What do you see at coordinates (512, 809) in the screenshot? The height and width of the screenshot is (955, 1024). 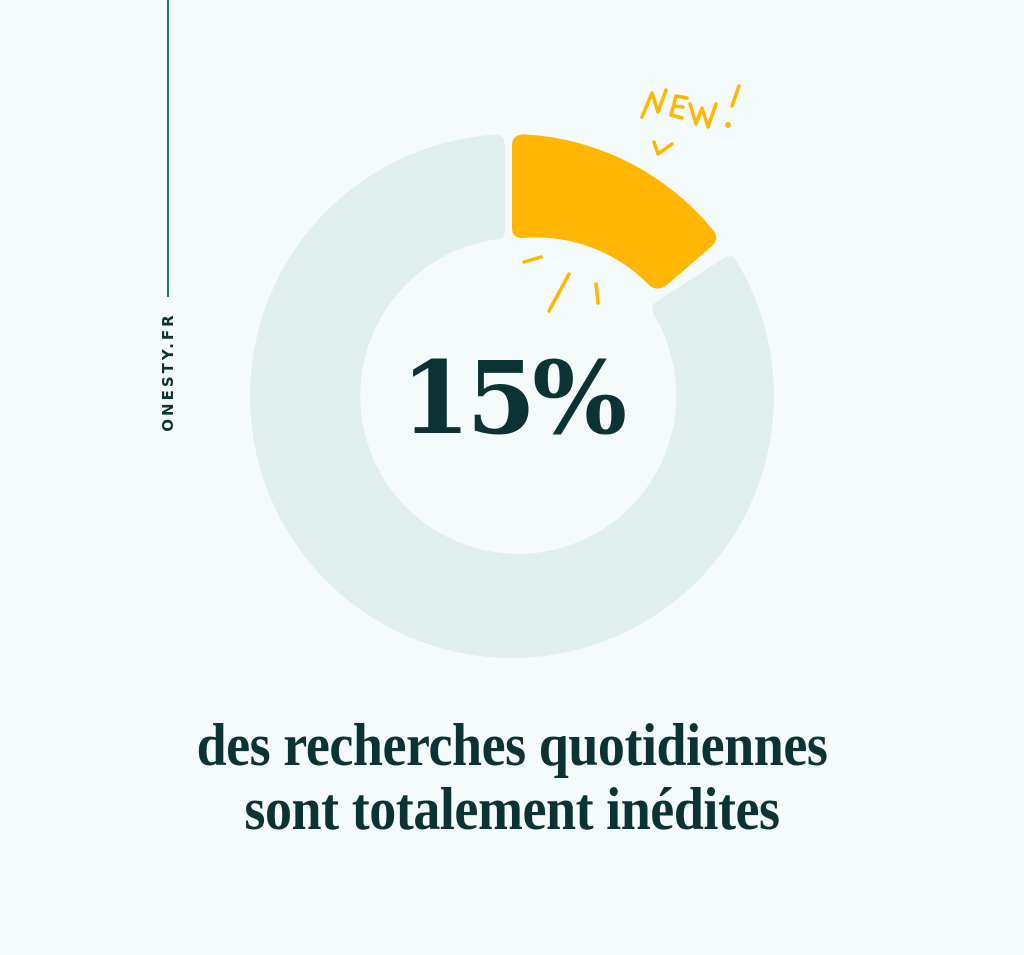 I see `caption-line-2: sont totalement inédites` at bounding box center [512, 809].